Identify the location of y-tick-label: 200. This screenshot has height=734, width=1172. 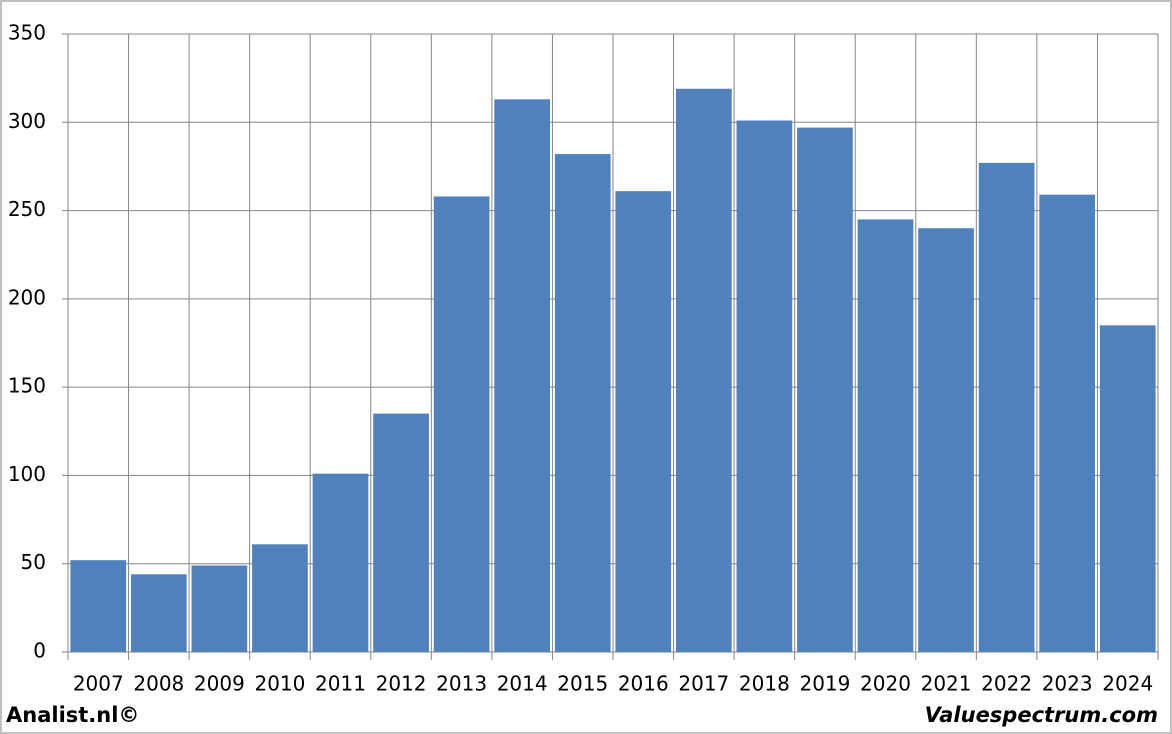
(27, 297).